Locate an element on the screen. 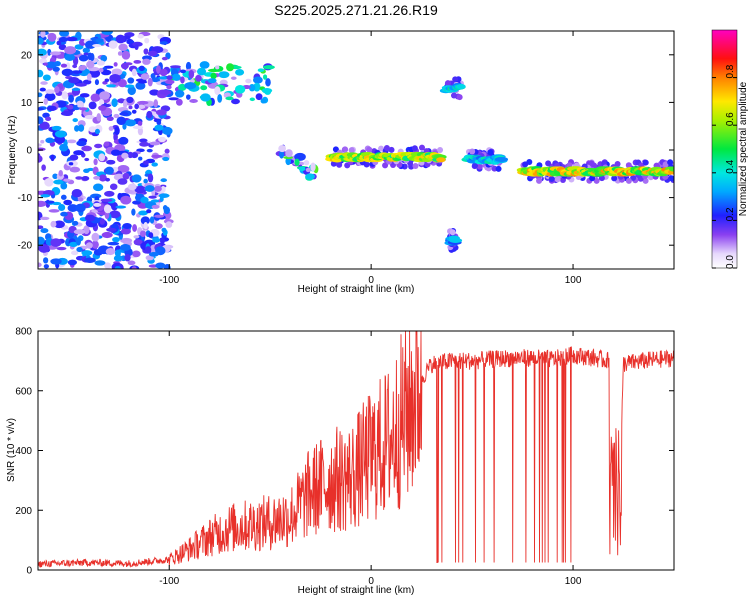 This screenshot has height=600, width=750. y-tick-label: 10 is located at coordinates (27, 103).